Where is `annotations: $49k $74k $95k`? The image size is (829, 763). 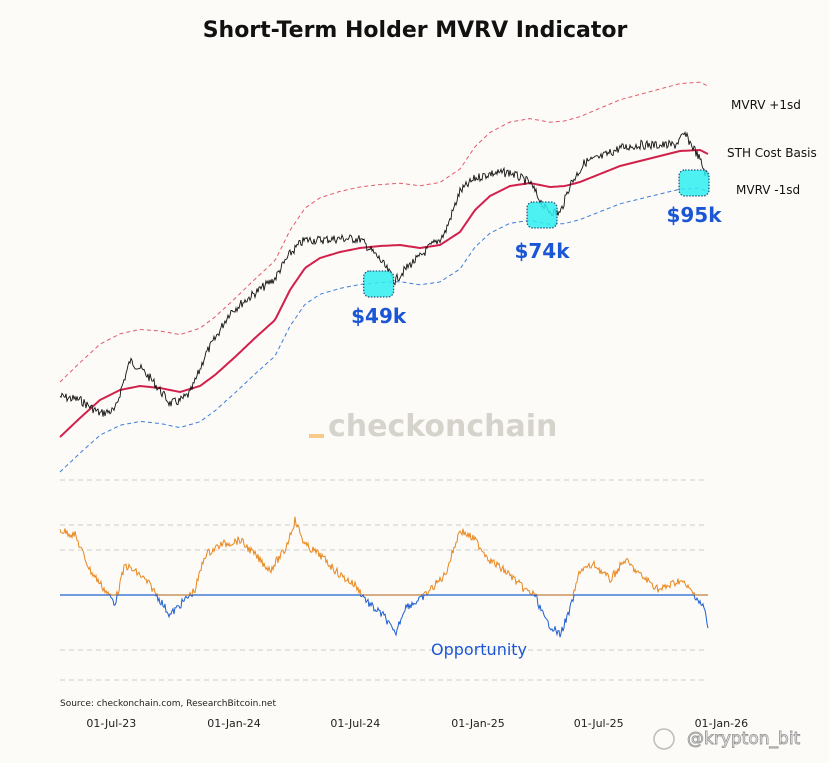 annotations: $49k $74k $95k is located at coordinates (536, 248).